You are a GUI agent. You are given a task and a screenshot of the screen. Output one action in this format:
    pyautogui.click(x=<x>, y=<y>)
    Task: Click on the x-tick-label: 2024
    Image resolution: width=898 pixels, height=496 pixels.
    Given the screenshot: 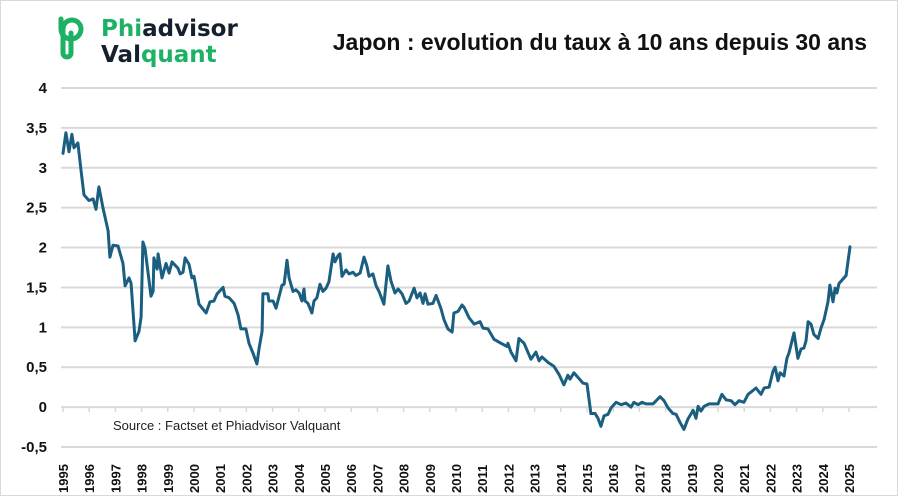 What is the action you would take?
    pyautogui.click(x=823, y=478)
    